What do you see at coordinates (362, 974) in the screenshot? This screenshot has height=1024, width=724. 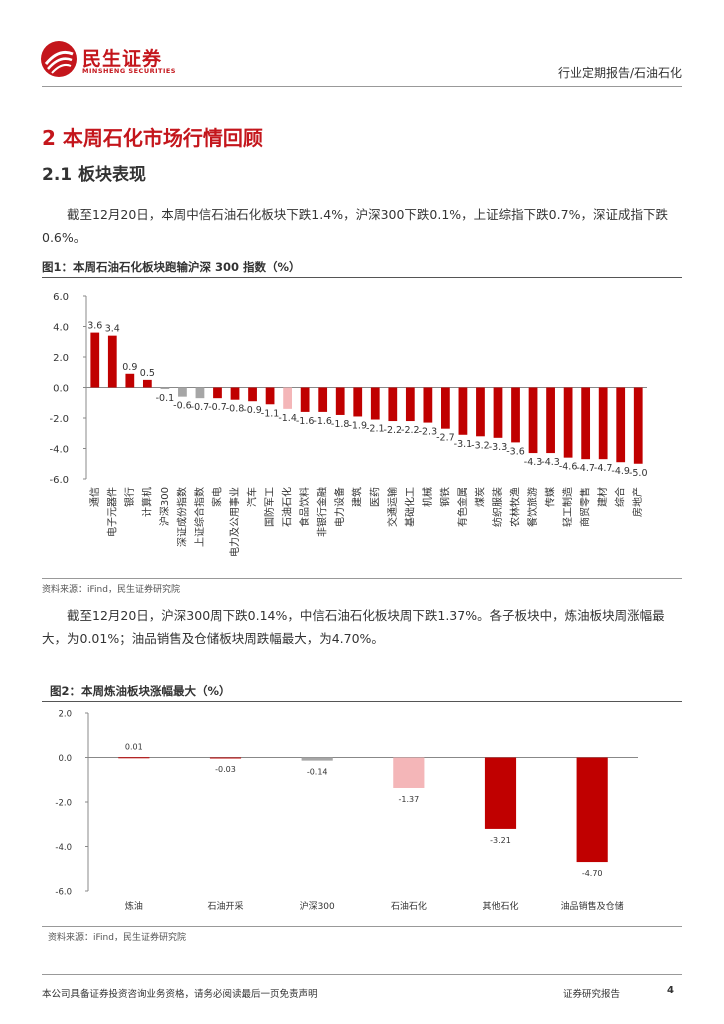 I see `footer-divider` at bounding box center [362, 974].